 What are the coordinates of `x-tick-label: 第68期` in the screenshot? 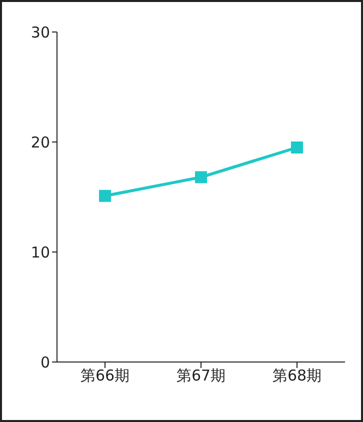 It's located at (297, 375).